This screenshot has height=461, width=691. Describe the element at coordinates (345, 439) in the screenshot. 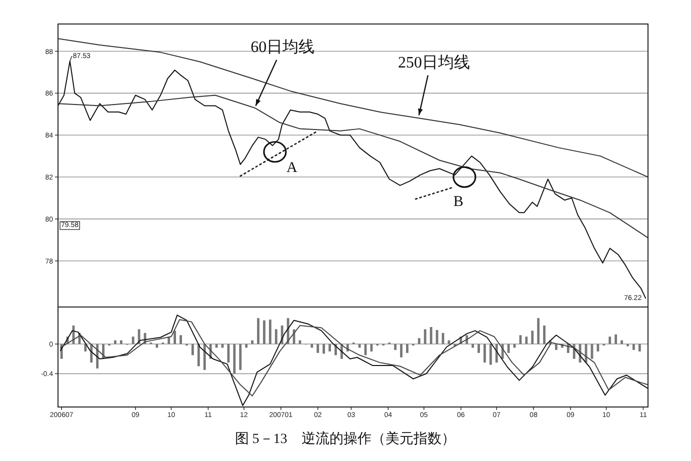

I see `caption: 图 5－13 逆流的操作（美元指数）` at that location.